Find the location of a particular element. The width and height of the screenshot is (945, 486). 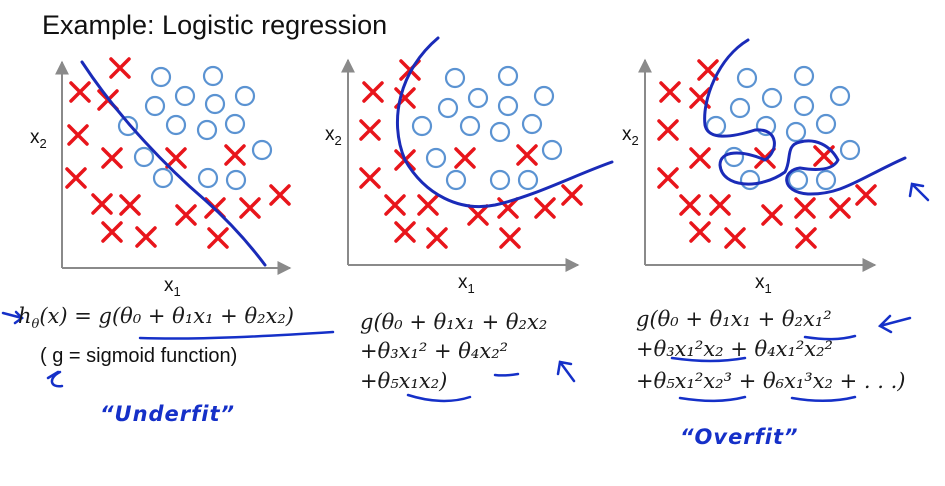

panel1-hypothesis: hθ(x) = g(θ₀ + θ₁x₁ + θ₂x₂) is located at coordinates (156, 318).